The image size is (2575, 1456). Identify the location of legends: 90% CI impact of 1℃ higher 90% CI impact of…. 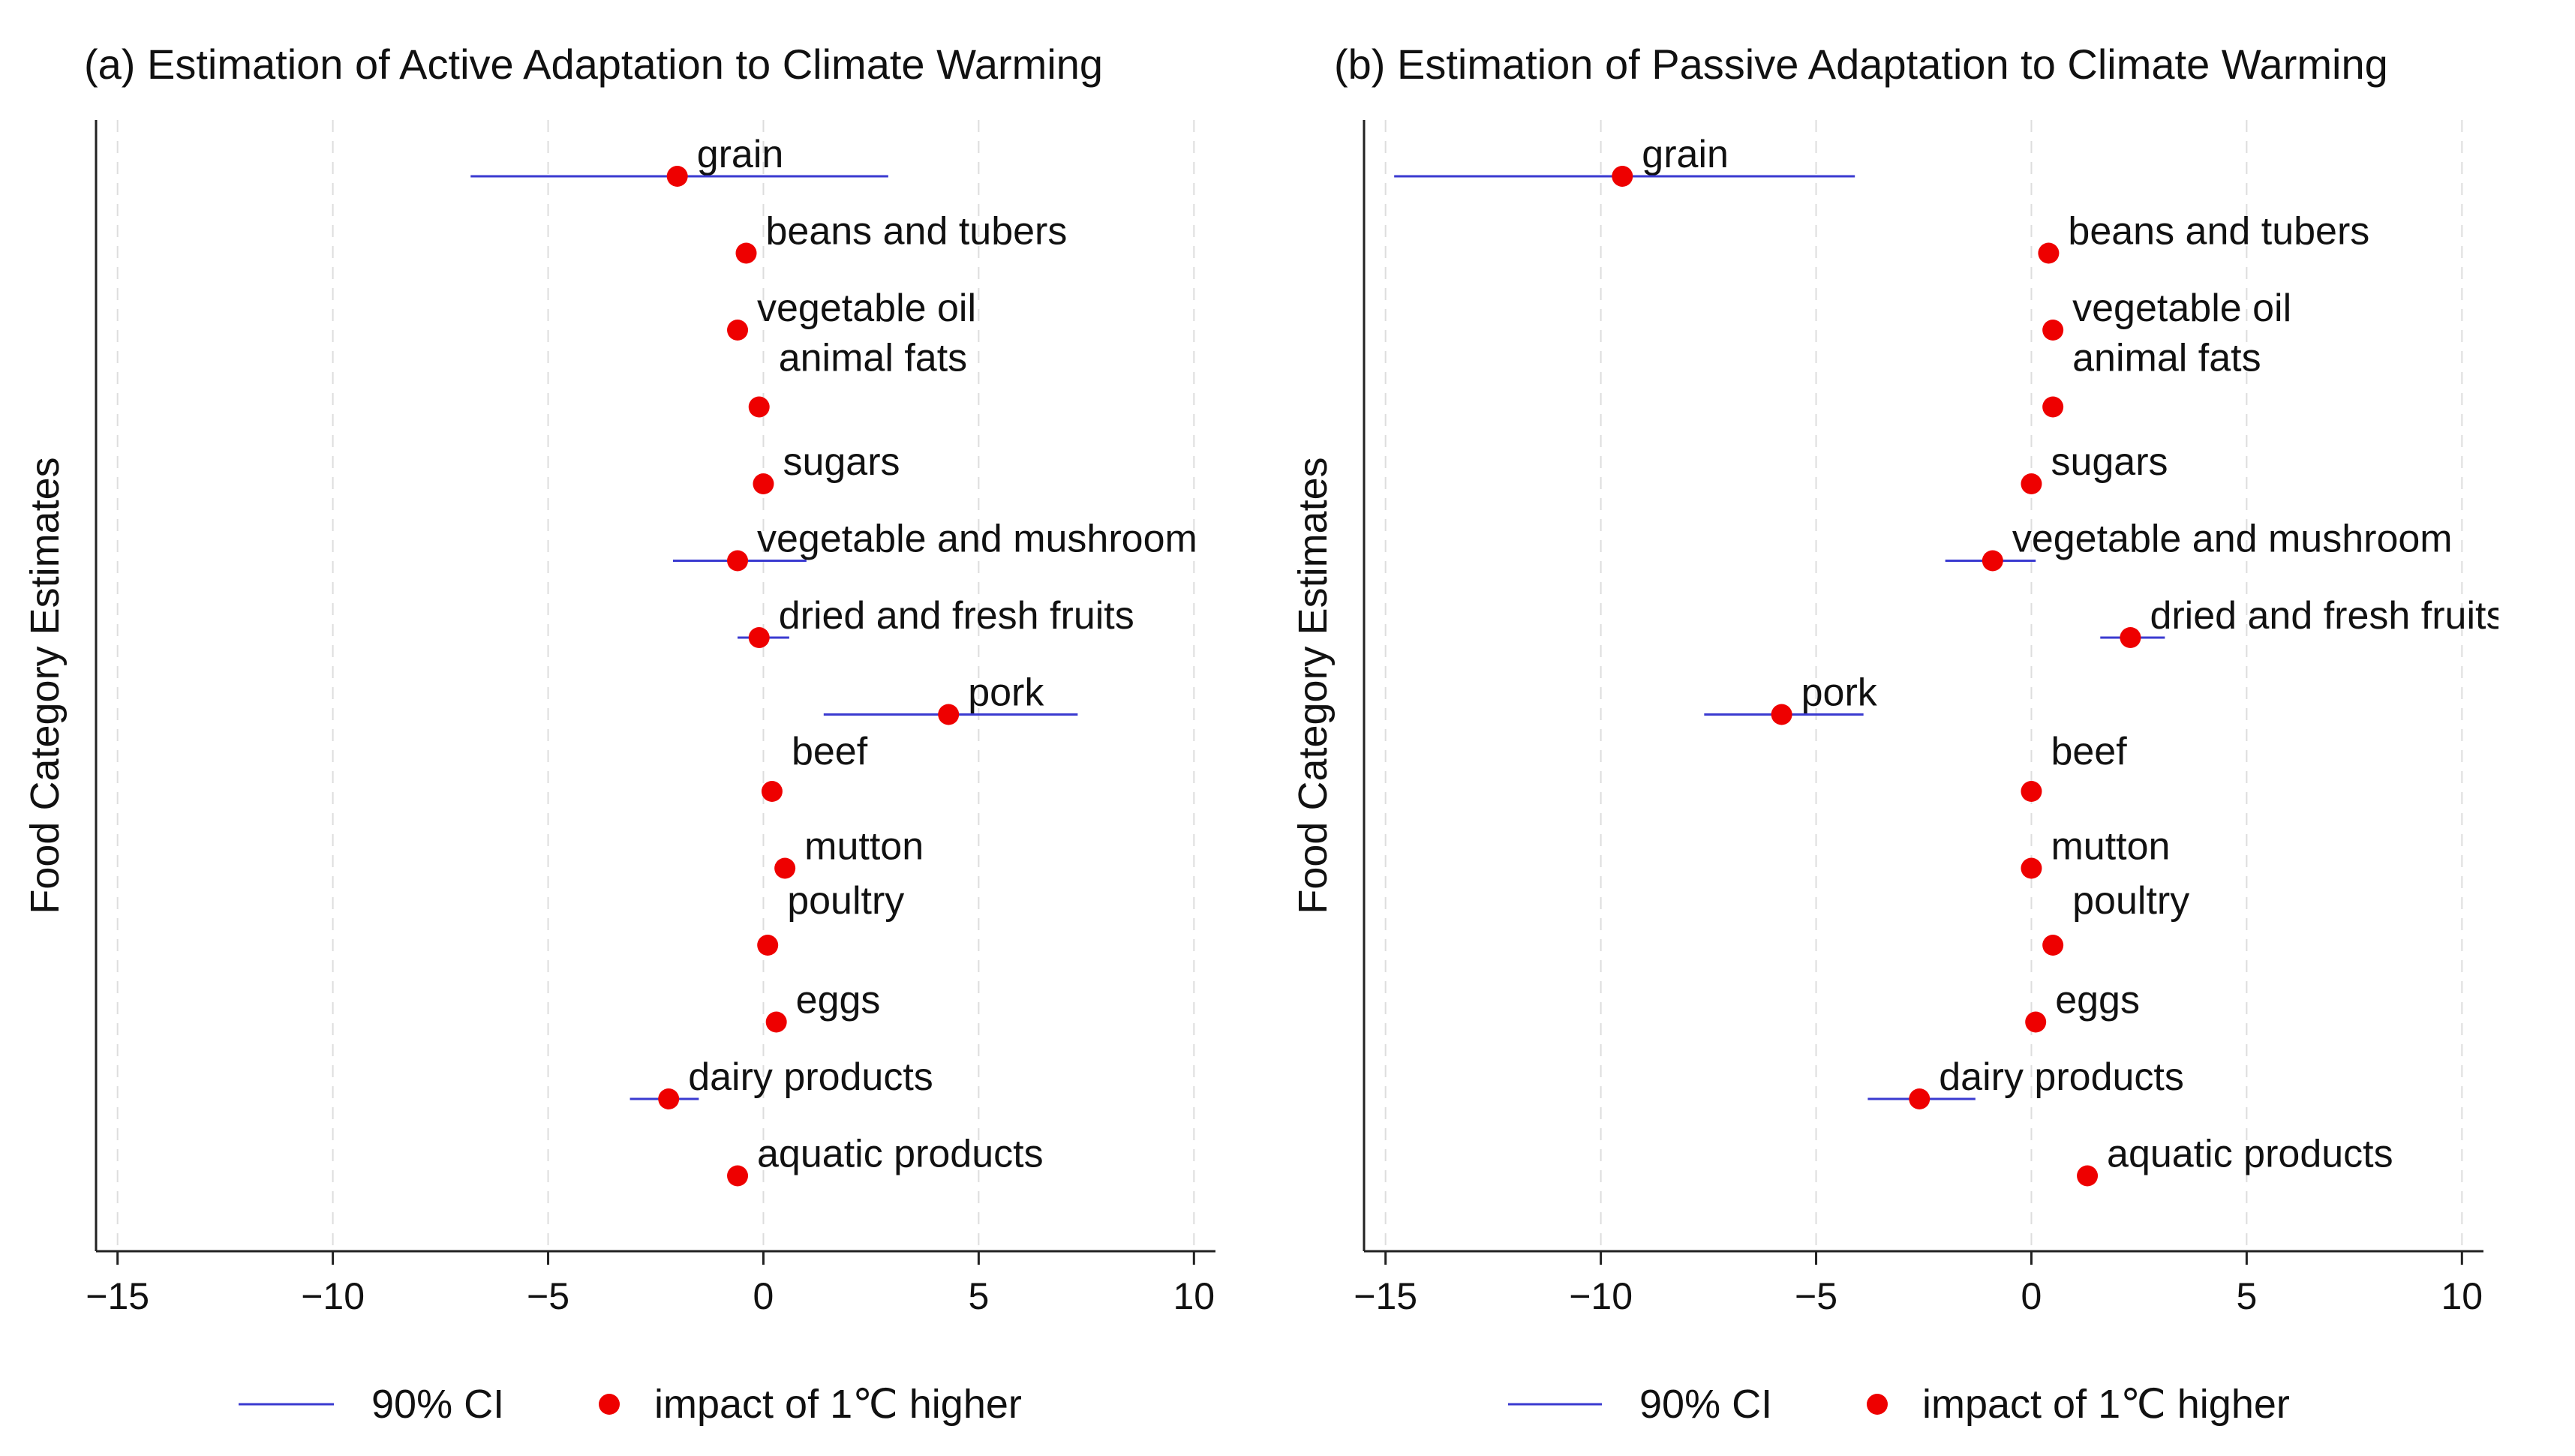
(1264, 1404).